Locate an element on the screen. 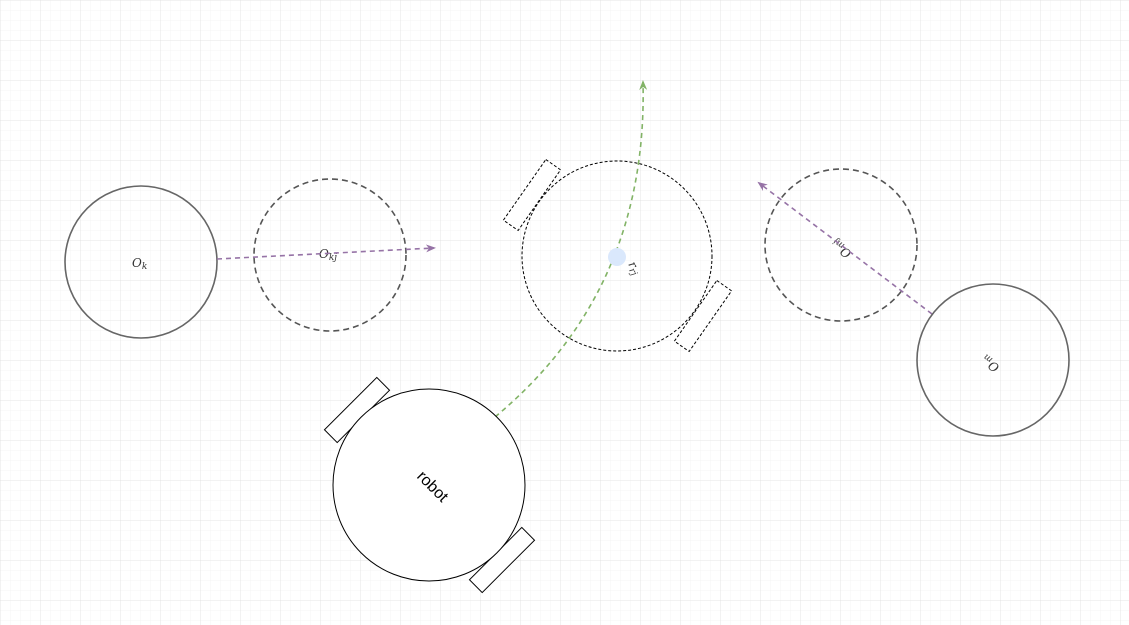 This screenshot has width=1129, height=625. robot-predicted-wheel-right is located at coordinates (703, 316).